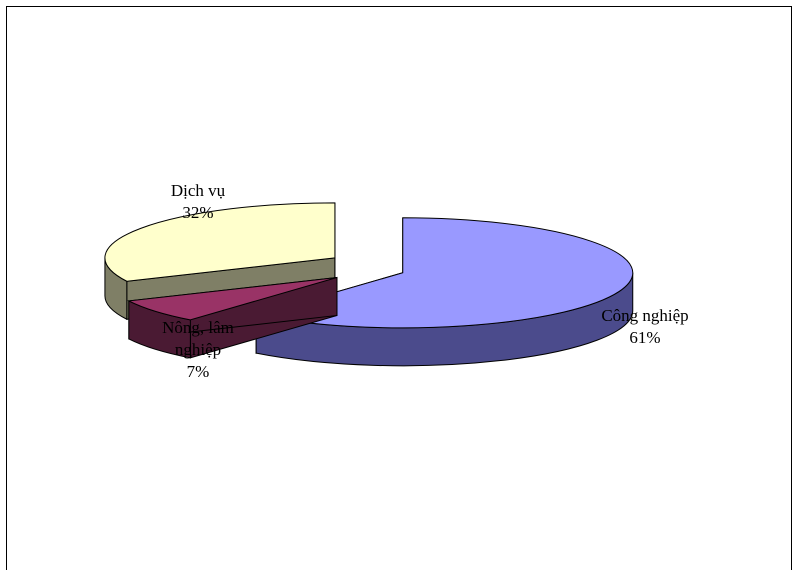 Image resolution: width=798 pixels, height=571 pixels. Describe the element at coordinates (644, 337) in the screenshot. I see `slice-value-label: 61%` at that location.